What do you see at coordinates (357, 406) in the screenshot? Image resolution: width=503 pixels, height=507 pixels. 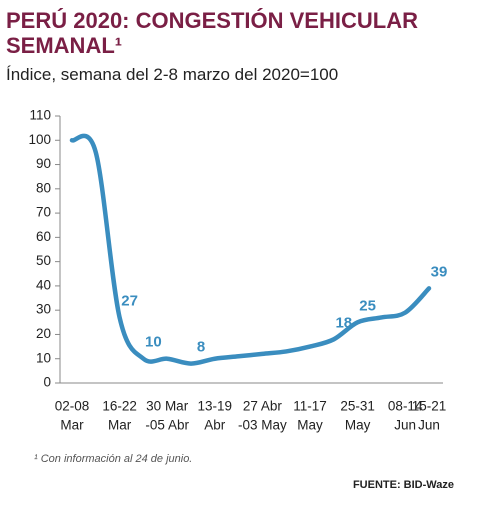 I see `x-tick-label: 25-31` at bounding box center [357, 406].